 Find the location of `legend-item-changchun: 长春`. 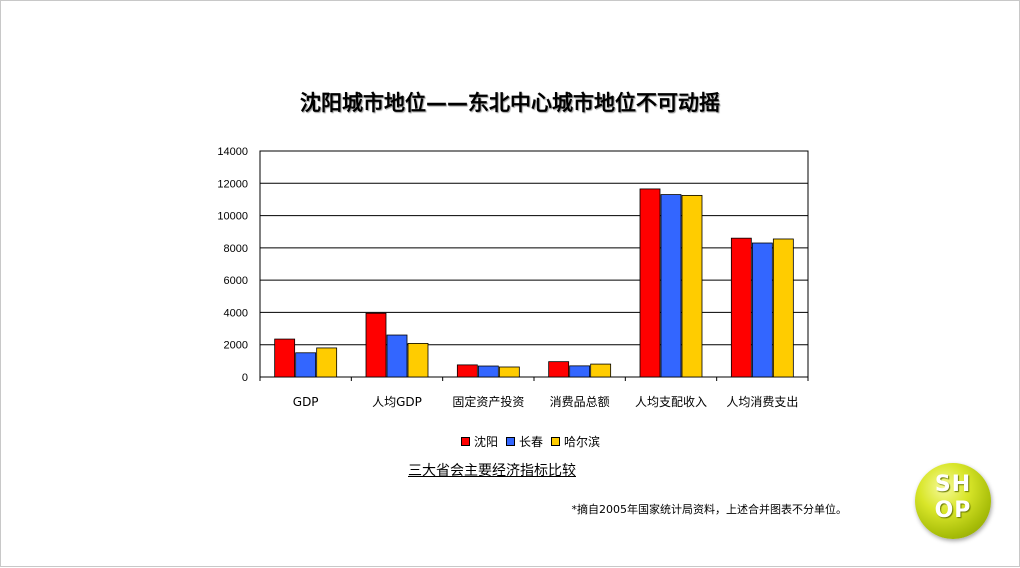

legend-item-changchun: 长春 is located at coordinates (524, 441).